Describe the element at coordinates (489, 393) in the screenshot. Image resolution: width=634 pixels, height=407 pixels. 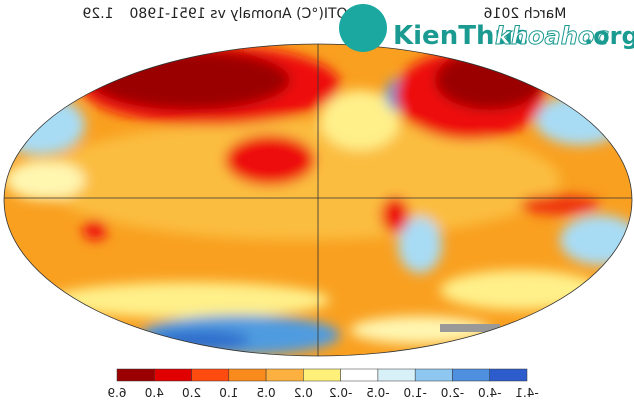
I see `legend-label: -4.0` at that location.